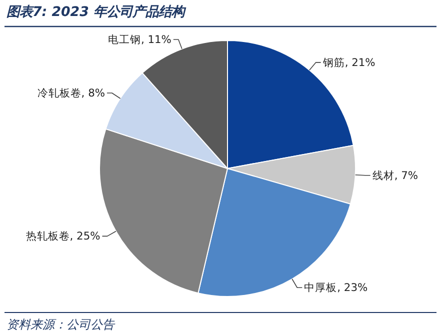 This screenshot has height=334, width=440. Describe the element at coordinates (96, 12) in the screenshot. I see `chart-title: 图表7: 2023 年公司产品结构` at that location.